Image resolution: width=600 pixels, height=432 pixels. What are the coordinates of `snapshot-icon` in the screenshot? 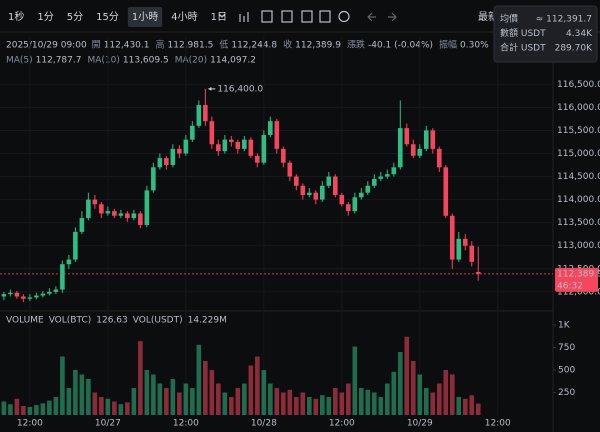 It's located at (325, 16).